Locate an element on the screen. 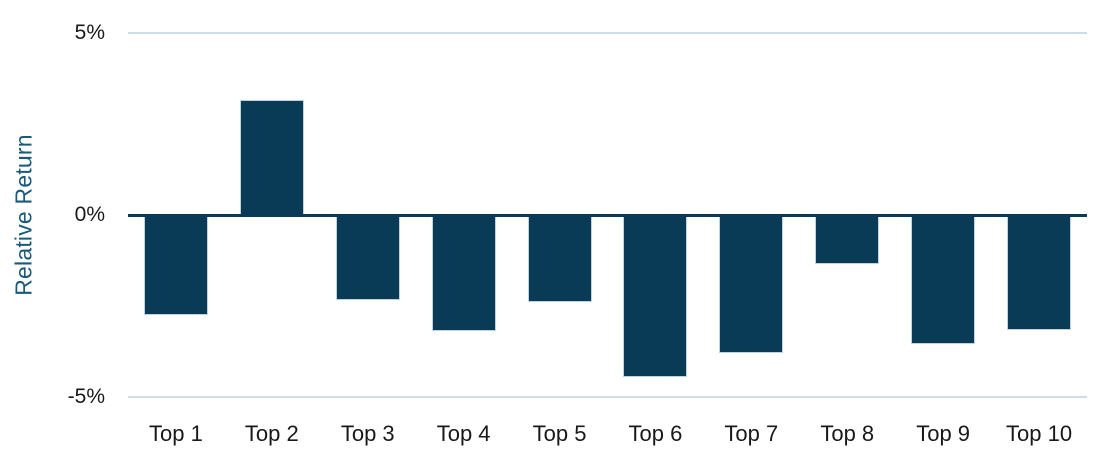 This screenshot has height=469, width=1115. x-tick-label: Top 6 is located at coordinates (655, 433).